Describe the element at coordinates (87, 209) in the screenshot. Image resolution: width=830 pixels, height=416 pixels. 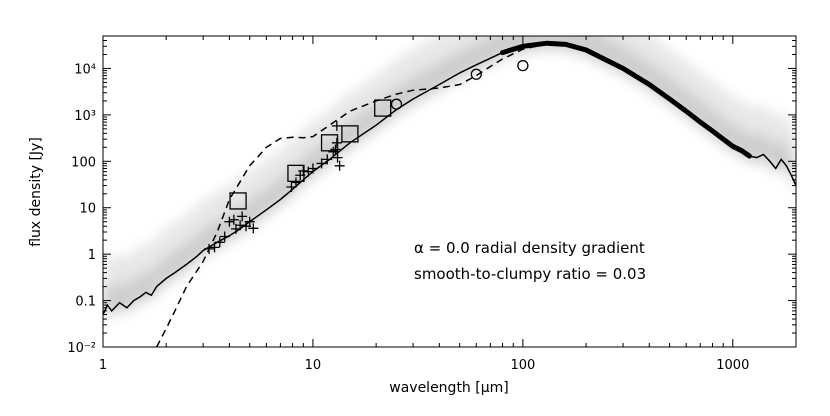
I see `y-tick-label: 10` at that location.